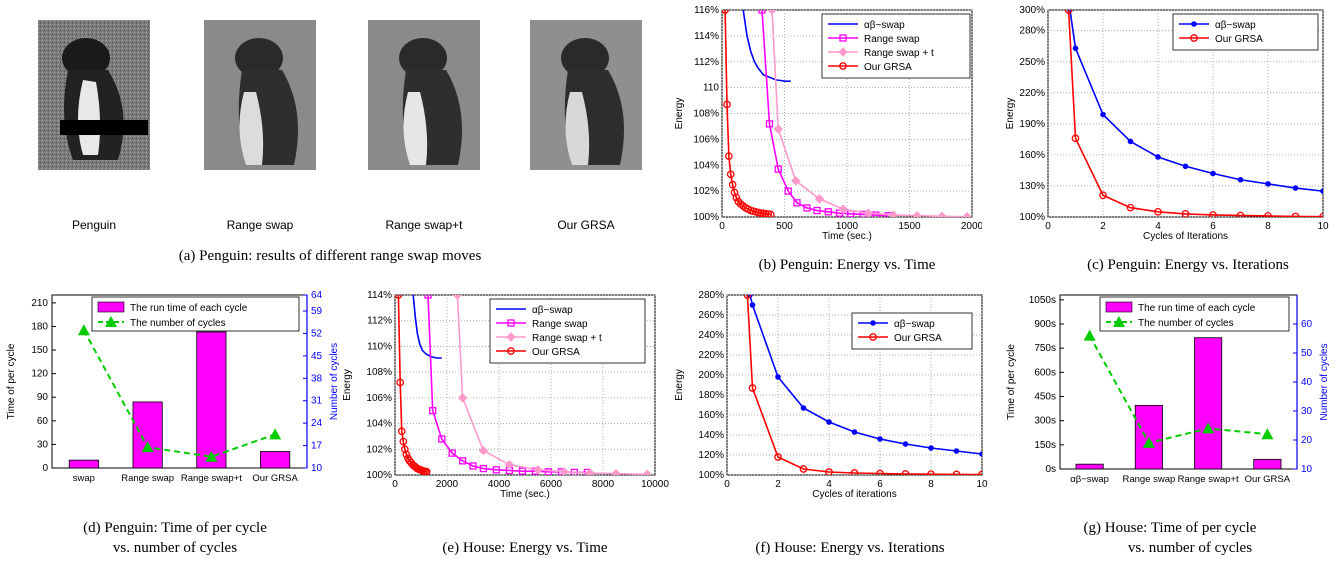  I want to click on y-tick-label: 260%, so click(711, 315).